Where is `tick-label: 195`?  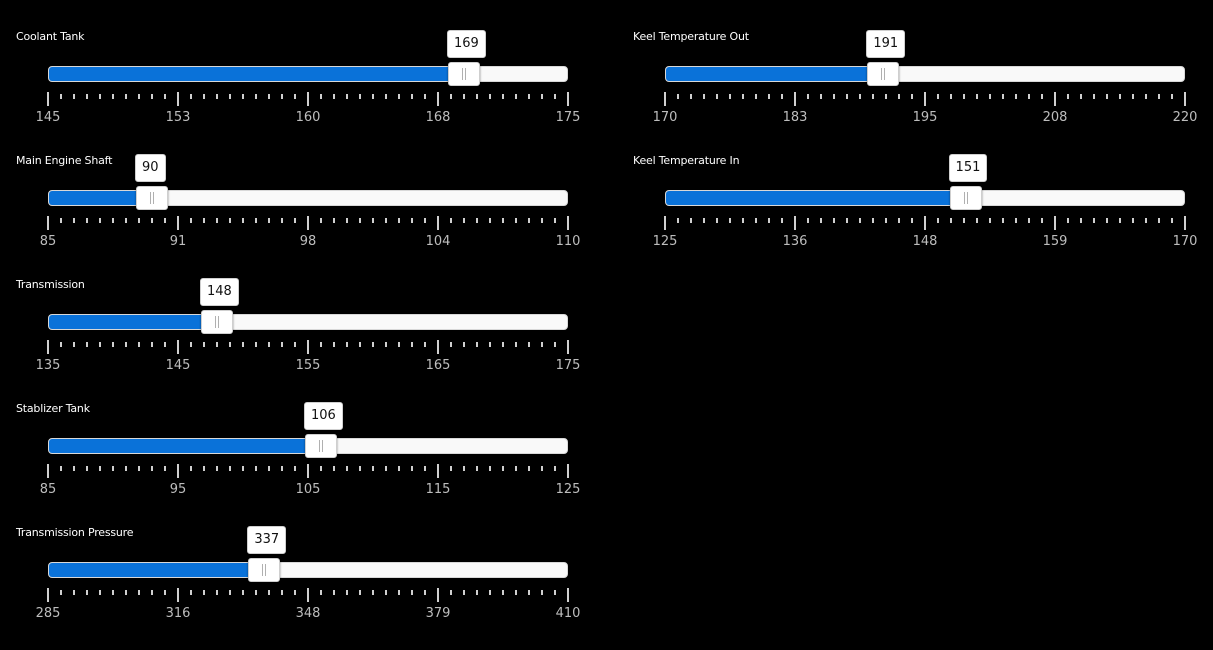 tick-label: 195 is located at coordinates (925, 117).